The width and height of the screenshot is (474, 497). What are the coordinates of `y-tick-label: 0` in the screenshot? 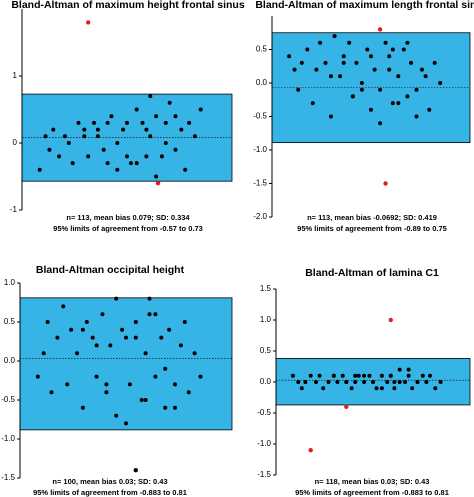 It's located at (15, 142).